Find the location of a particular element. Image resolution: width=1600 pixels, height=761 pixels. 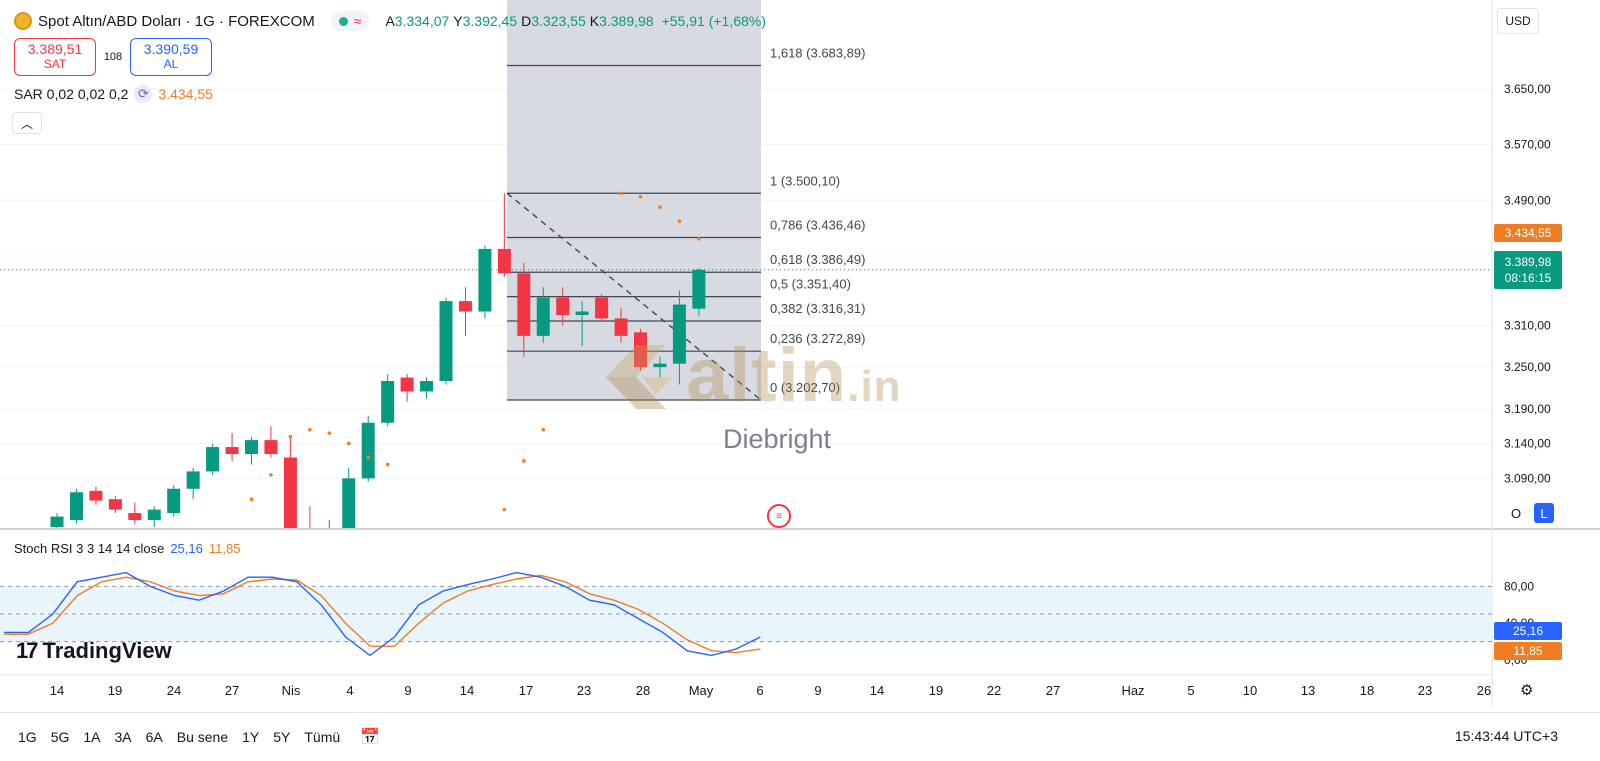

fib-level-label: 0,382 (3.316,31) is located at coordinates (817, 308).